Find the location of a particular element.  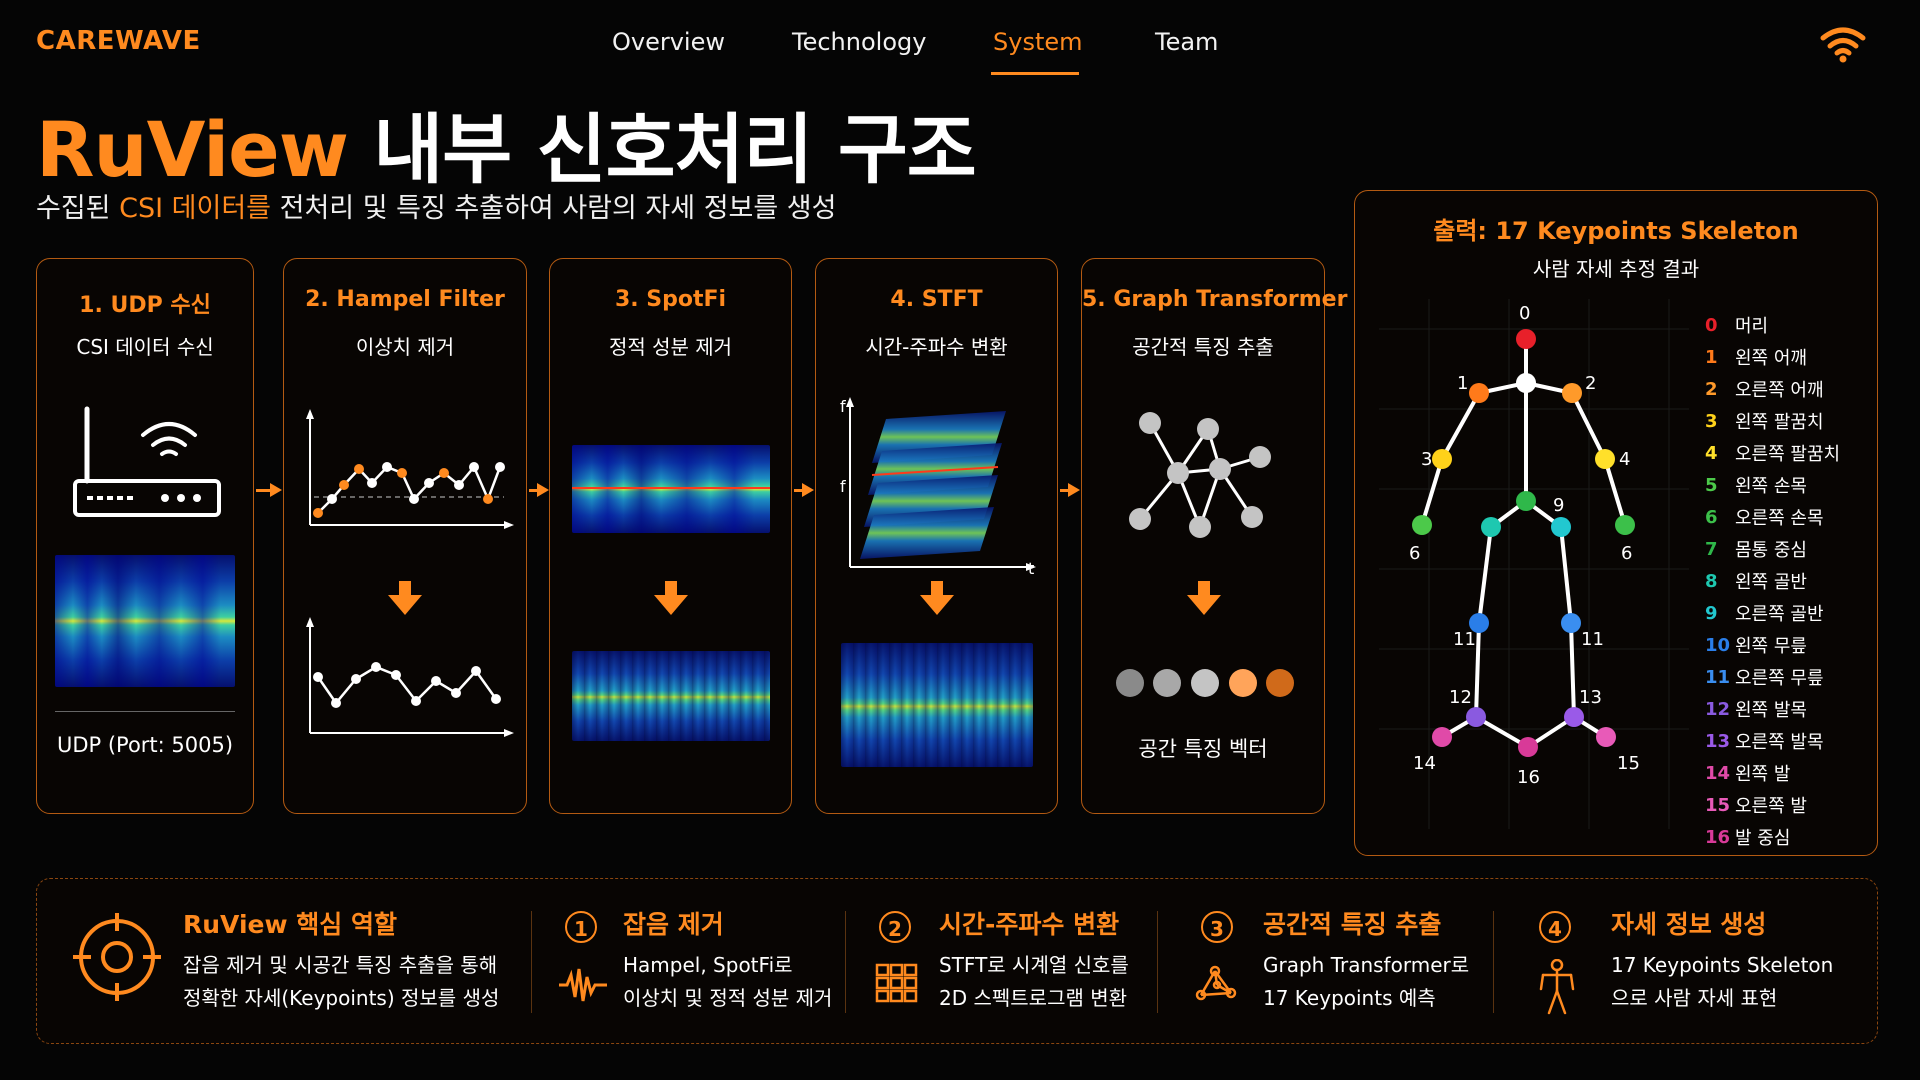

summary-item-1: 잡음 제거 Hampel, SpotFi로 이상치 및 정적 성분 제거 is located at coordinates (727, 960).